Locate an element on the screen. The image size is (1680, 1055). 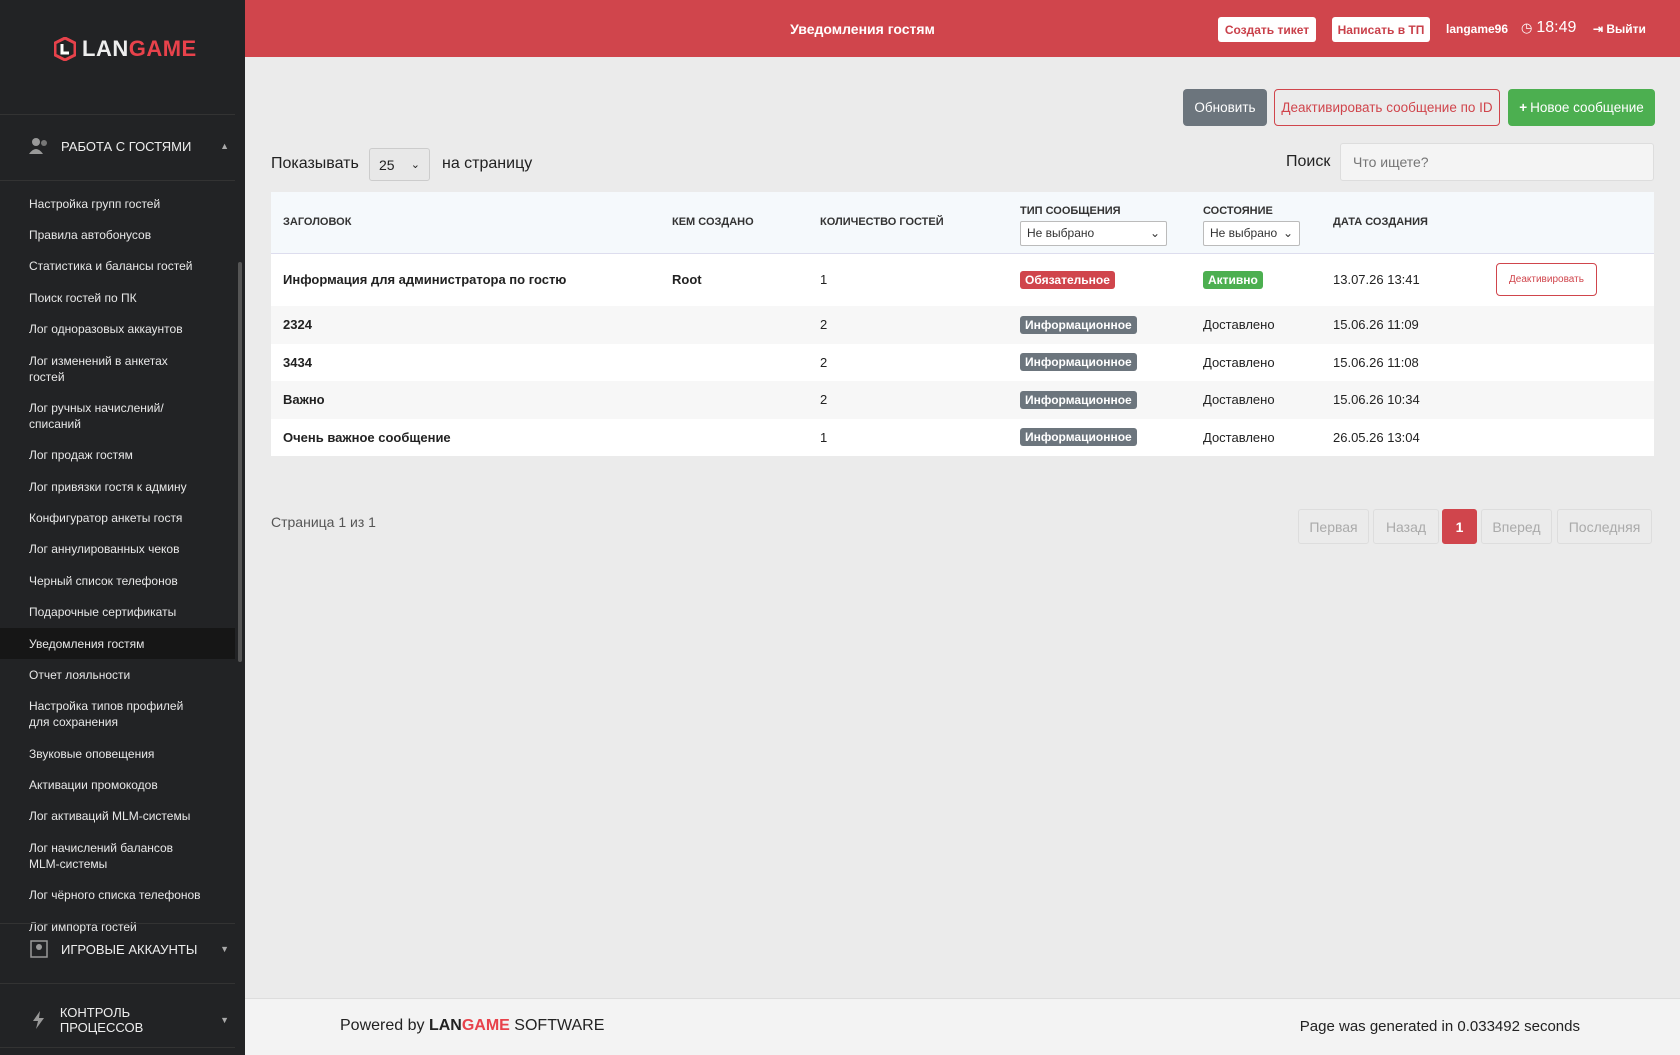
title: 2324 is located at coordinates (297, 325).